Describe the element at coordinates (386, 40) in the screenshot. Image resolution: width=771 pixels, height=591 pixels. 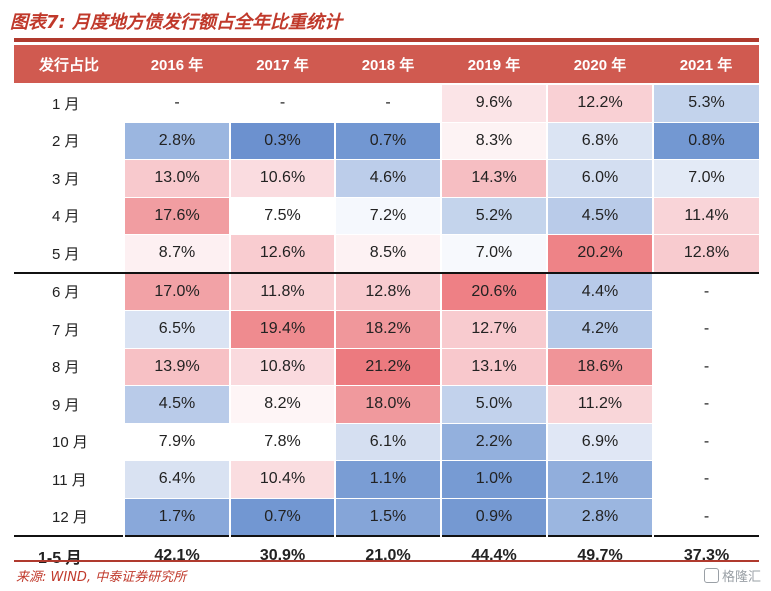
I see `title-rule` at that location.